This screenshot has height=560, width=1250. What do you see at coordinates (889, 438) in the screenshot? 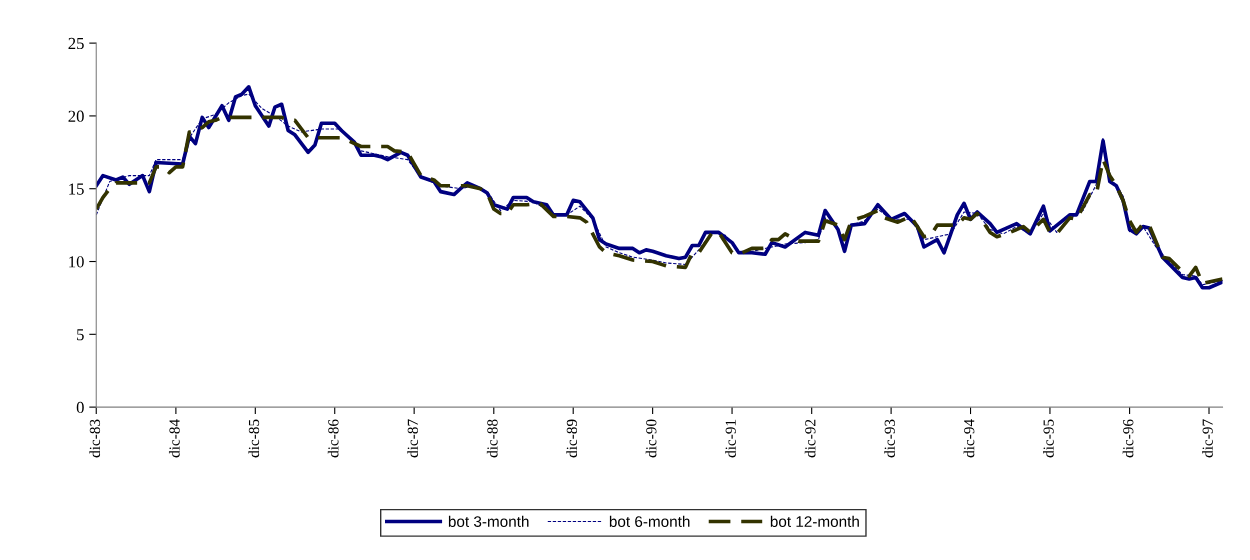
I see `x-tick-label: dic-93` at bounding box center [889, 438].